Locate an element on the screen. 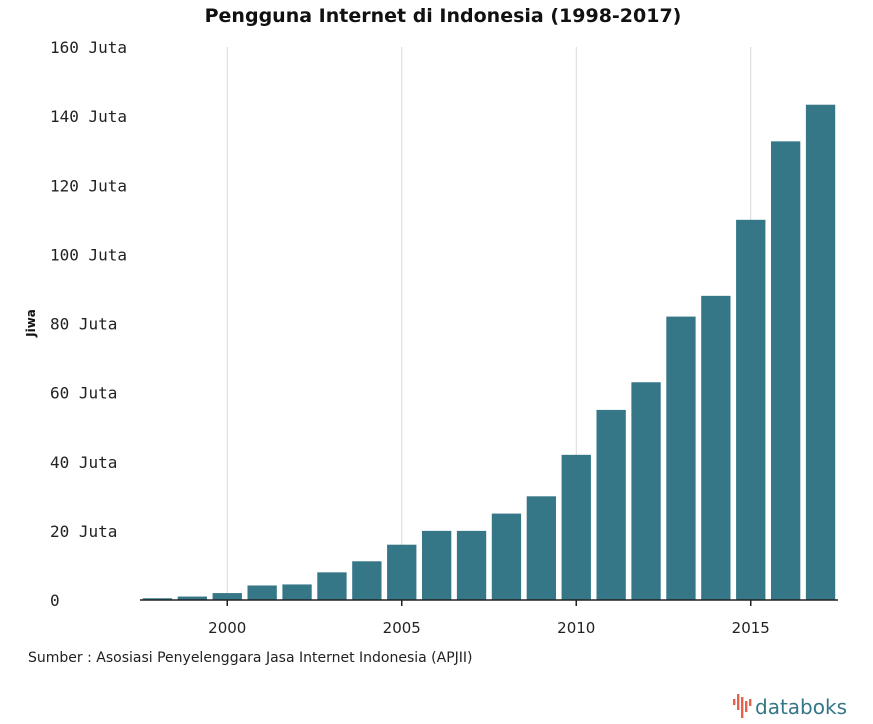 The width and height of the screenshot is (873, 724). bar-2002 is located at coordinates (297, 592).